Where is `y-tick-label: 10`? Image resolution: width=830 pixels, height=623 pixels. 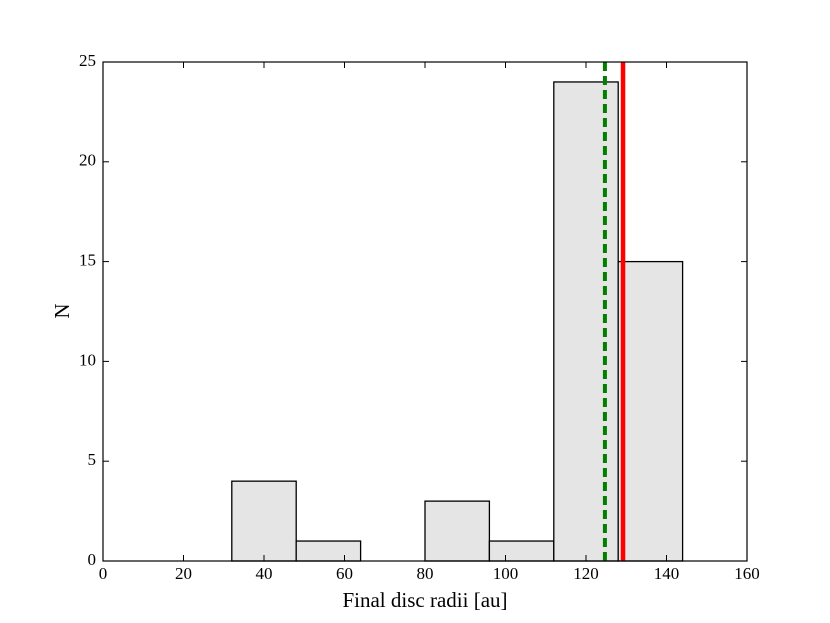 y-tick-label: 10 is located at coordinates (87, 359).